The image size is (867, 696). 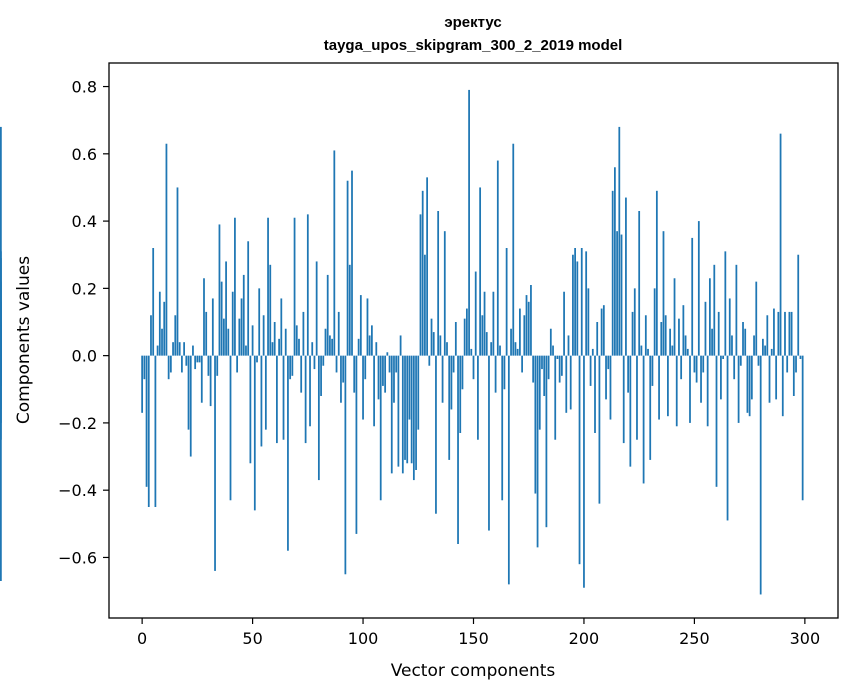 I want to click on x-axis-label: Vector components, so click(x=473, y=671).